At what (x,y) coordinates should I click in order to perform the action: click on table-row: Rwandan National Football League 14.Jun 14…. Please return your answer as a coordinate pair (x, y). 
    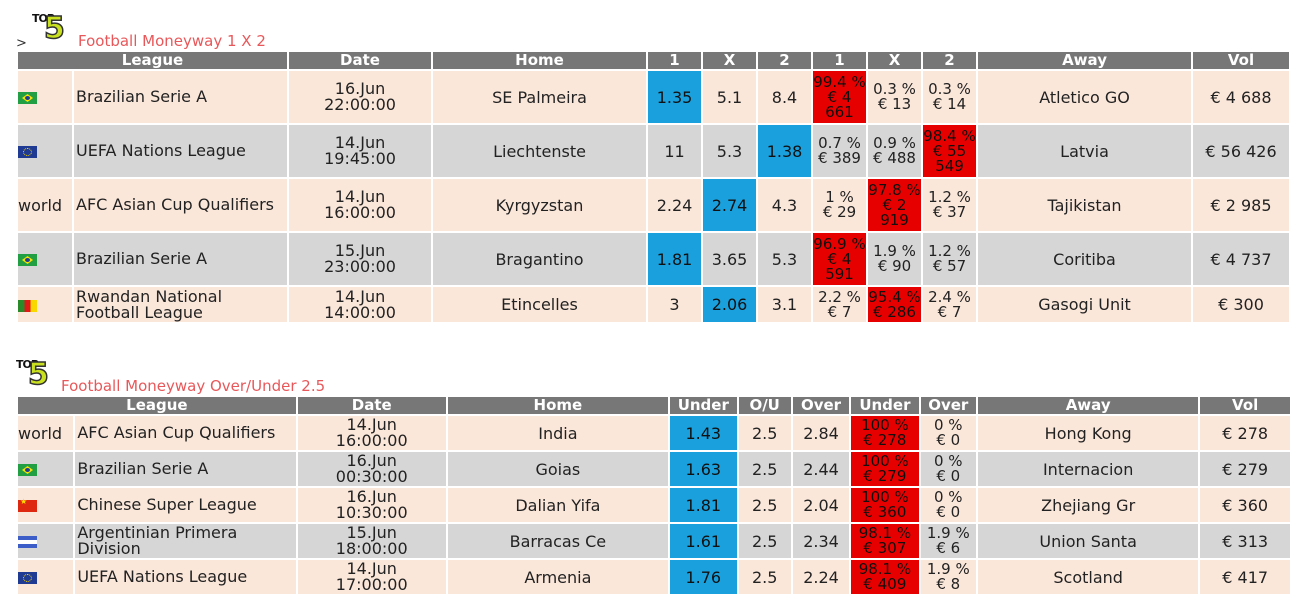
    Looking at the image, I should click on (654, 303).